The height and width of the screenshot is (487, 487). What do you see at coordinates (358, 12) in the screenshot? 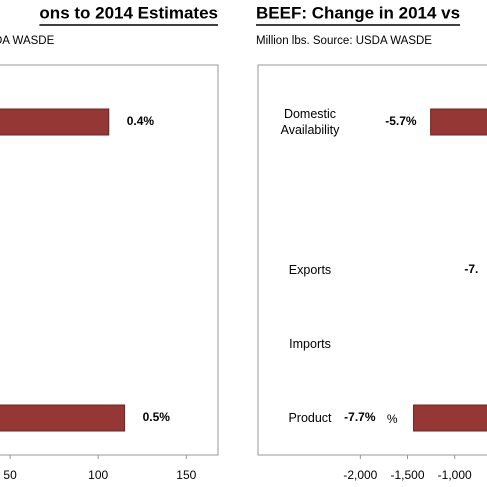
I see `chart-title: BEEF: Change in 2014 vs` at bounding box center [358, 12].